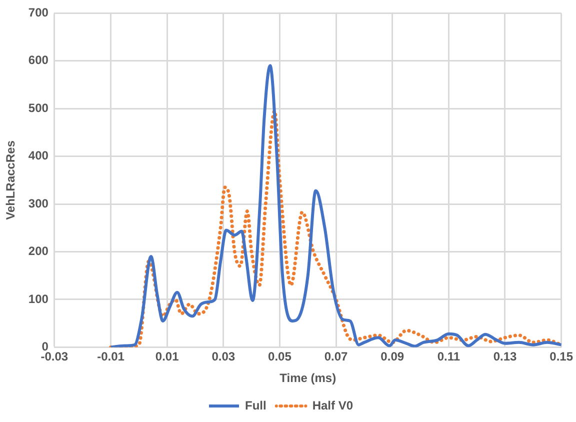  What do you see at coordinates (38, 155) in the screenshot?
I see `y-tick-label: 400` at bounding box center [38, 155].